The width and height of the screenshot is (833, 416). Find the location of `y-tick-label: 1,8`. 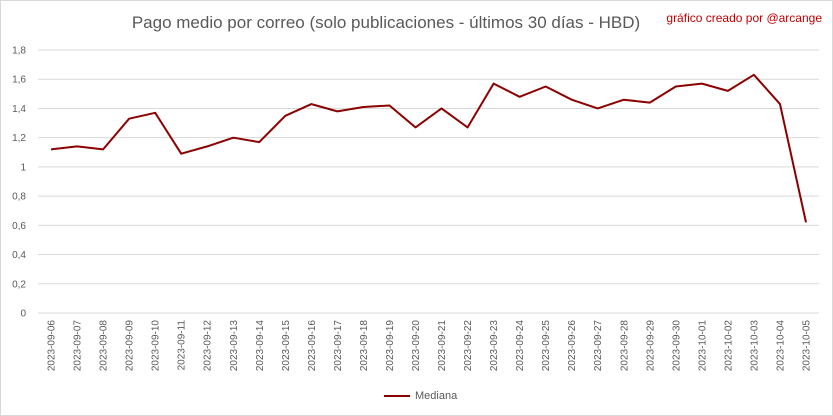

y-tick-label: 1,8 is located at coordinates (19, 51).